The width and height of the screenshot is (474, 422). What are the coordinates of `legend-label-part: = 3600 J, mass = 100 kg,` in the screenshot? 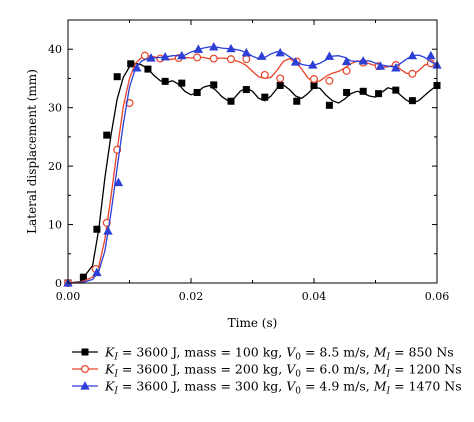 It's located at (202, 352).